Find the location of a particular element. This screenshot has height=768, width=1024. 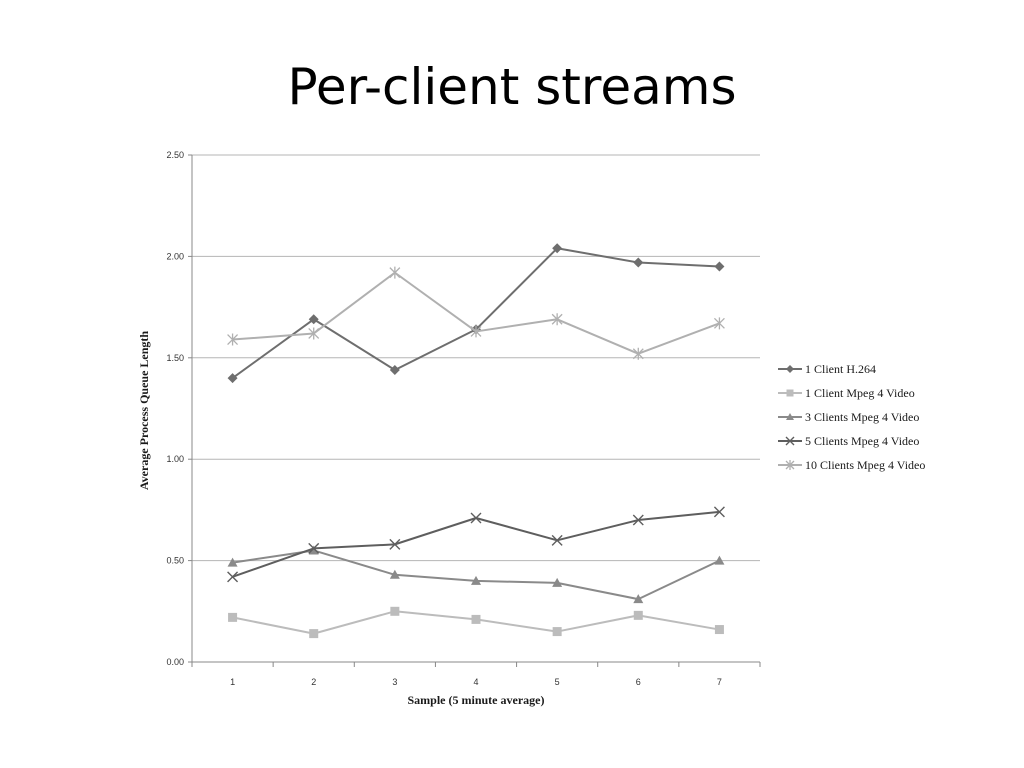

legend-item: 1 Client Mpeg 4 Video is located at coordinates (846, 393).